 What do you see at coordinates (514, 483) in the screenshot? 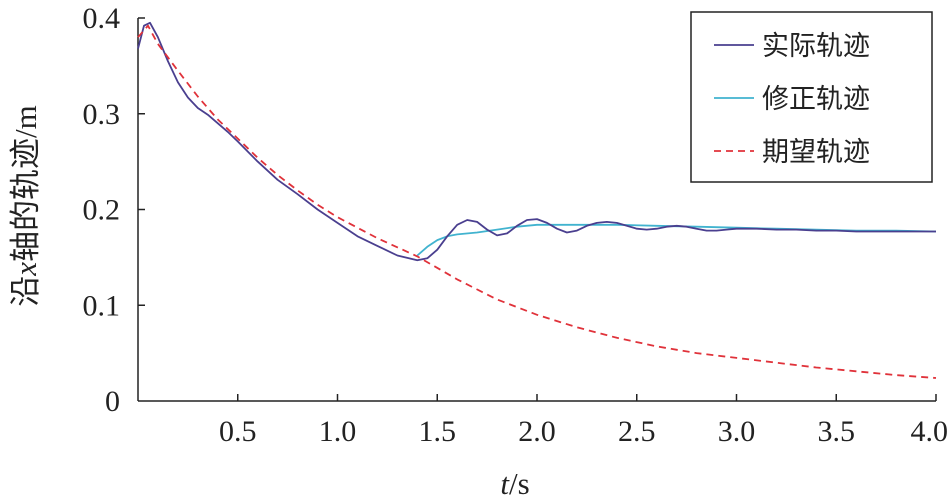
I see `x-axis-title: t/s` at bounding box center [514, 483].